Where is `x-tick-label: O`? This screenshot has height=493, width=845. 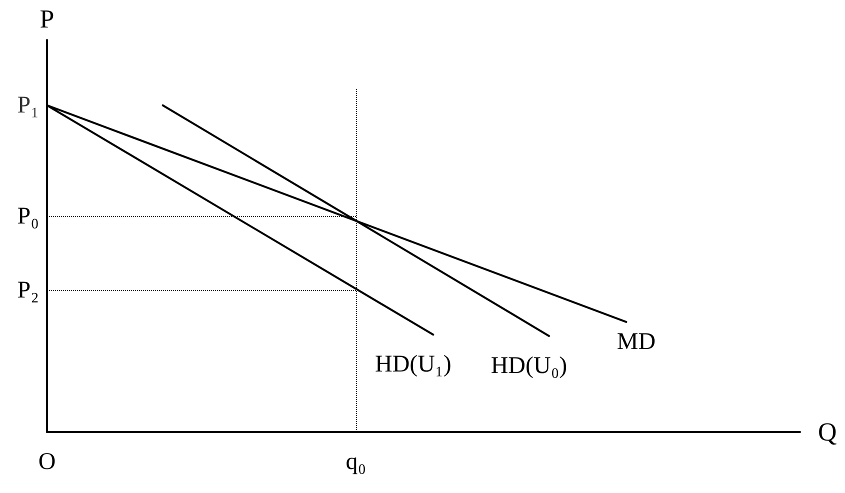 x-tick-label: O is located at coordinates (47, 462).